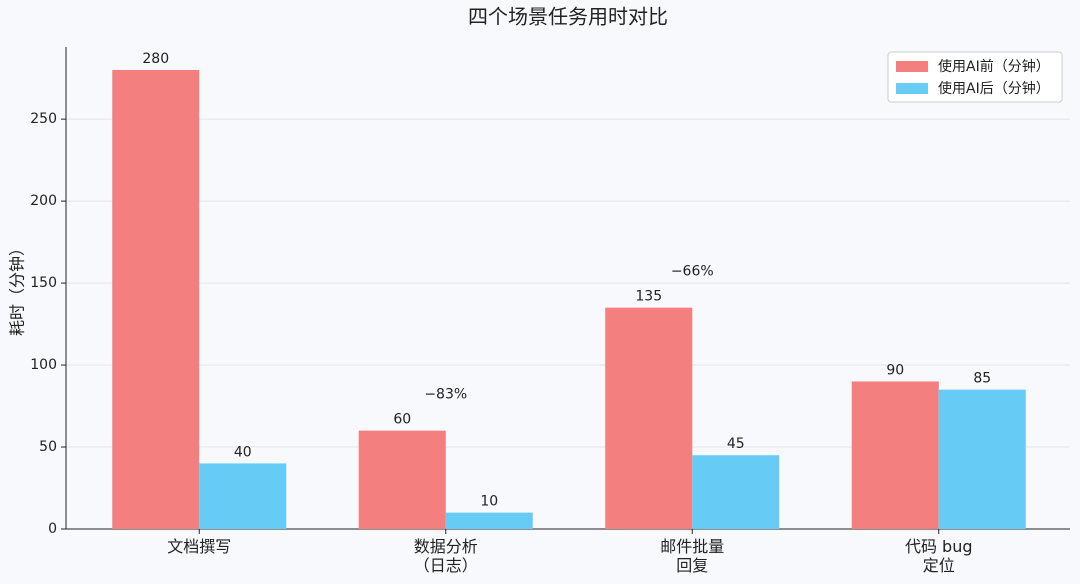 Image resolution: width=1080 pixels, height=584 pixels. I want to click on x-tick-label: 代码 bug 定位, so click(939, 556).